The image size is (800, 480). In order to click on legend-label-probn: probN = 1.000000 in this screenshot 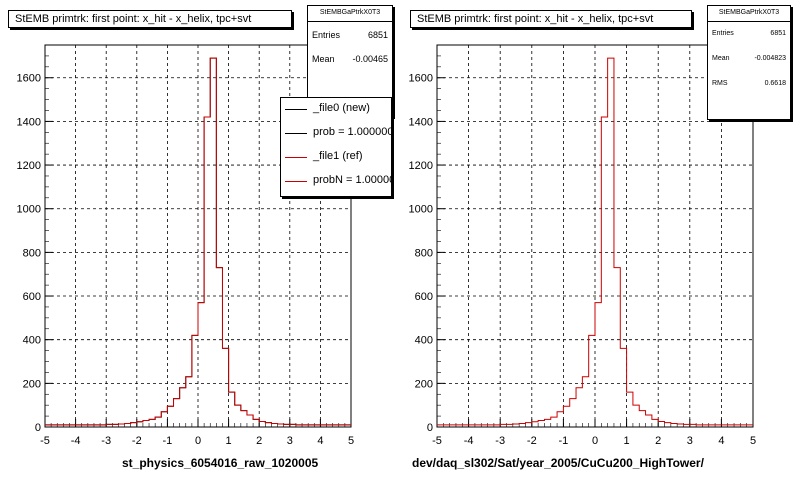, I will do `click(352, 180)`.